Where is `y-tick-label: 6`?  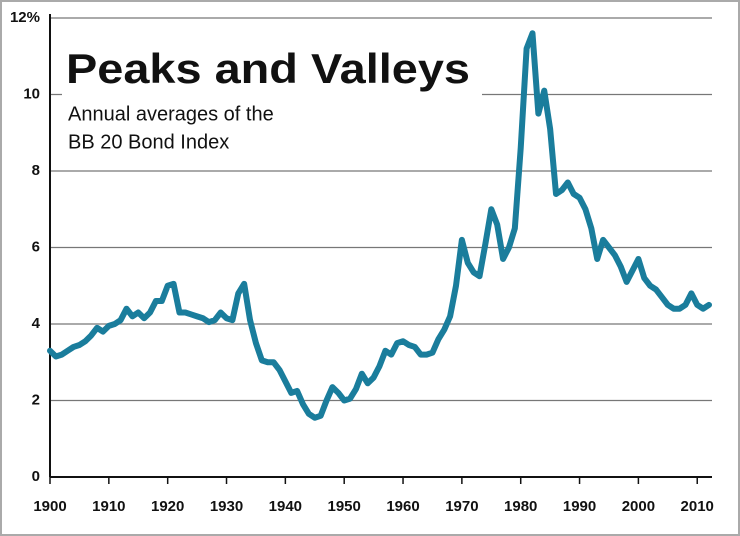 y-tick-label: 6 is located at coordinates (36, 246).